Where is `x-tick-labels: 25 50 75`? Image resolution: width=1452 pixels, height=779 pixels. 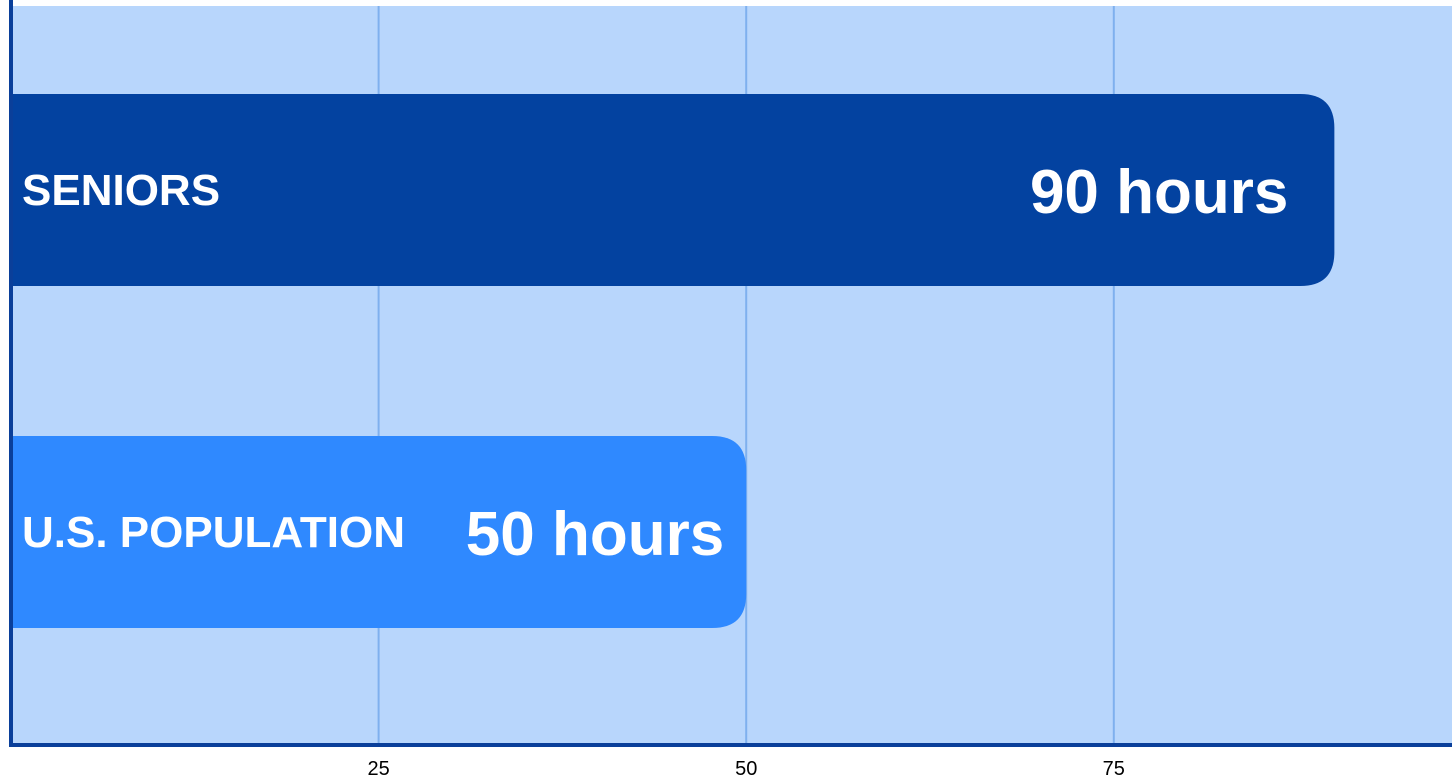 x-tick-labels: 25 50 75 is located at coordinates (745, 768).